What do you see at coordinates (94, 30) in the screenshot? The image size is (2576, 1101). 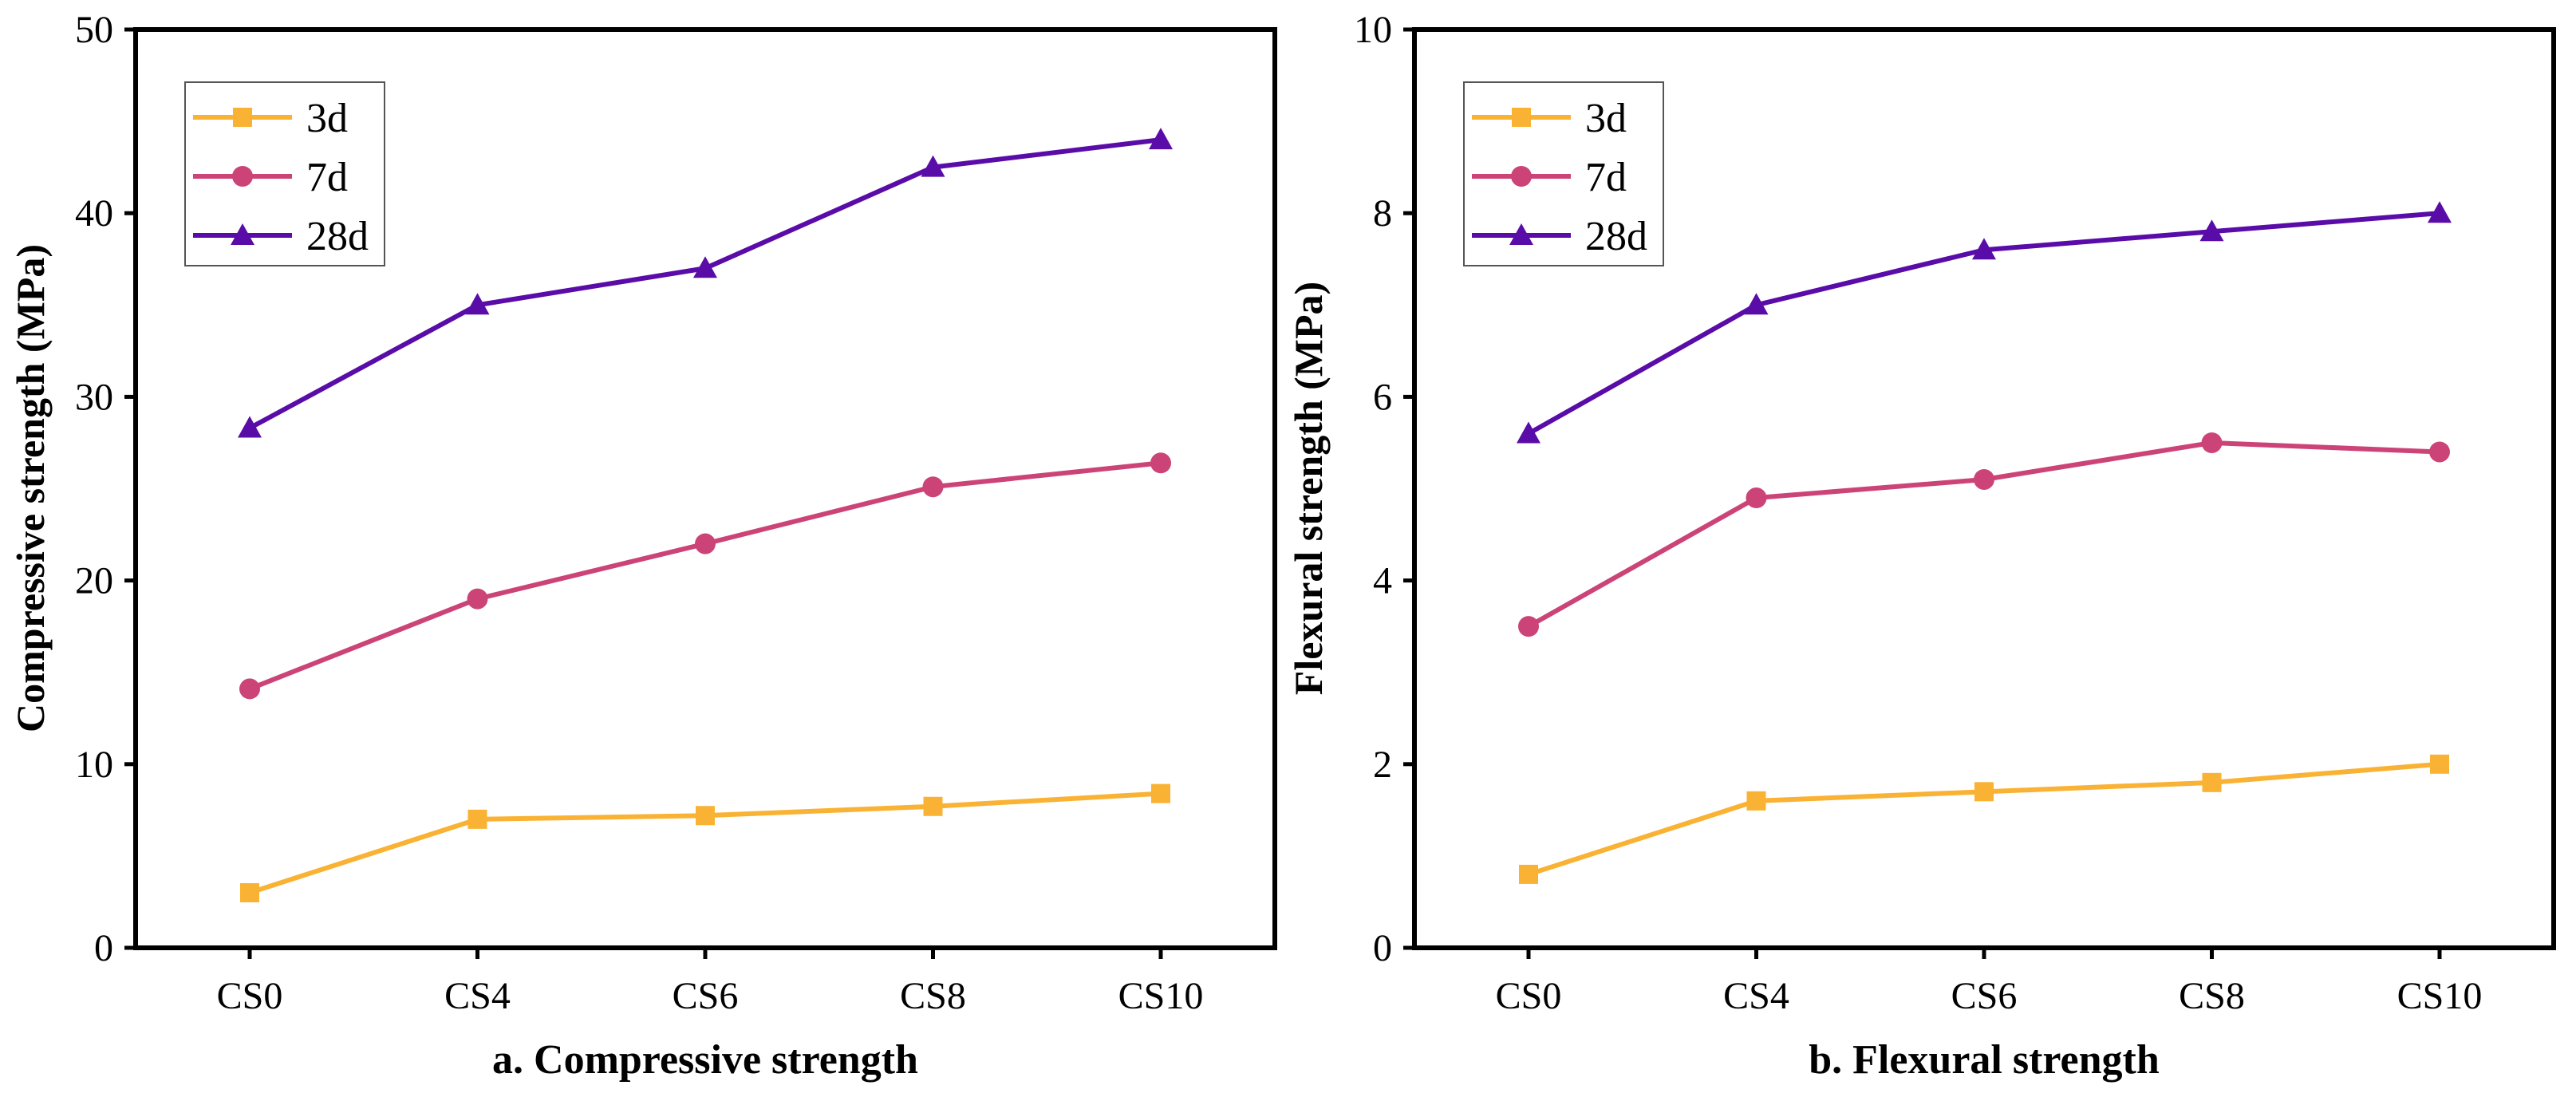 I see `y-tick-label: 50` at bounding box center [94, 30].